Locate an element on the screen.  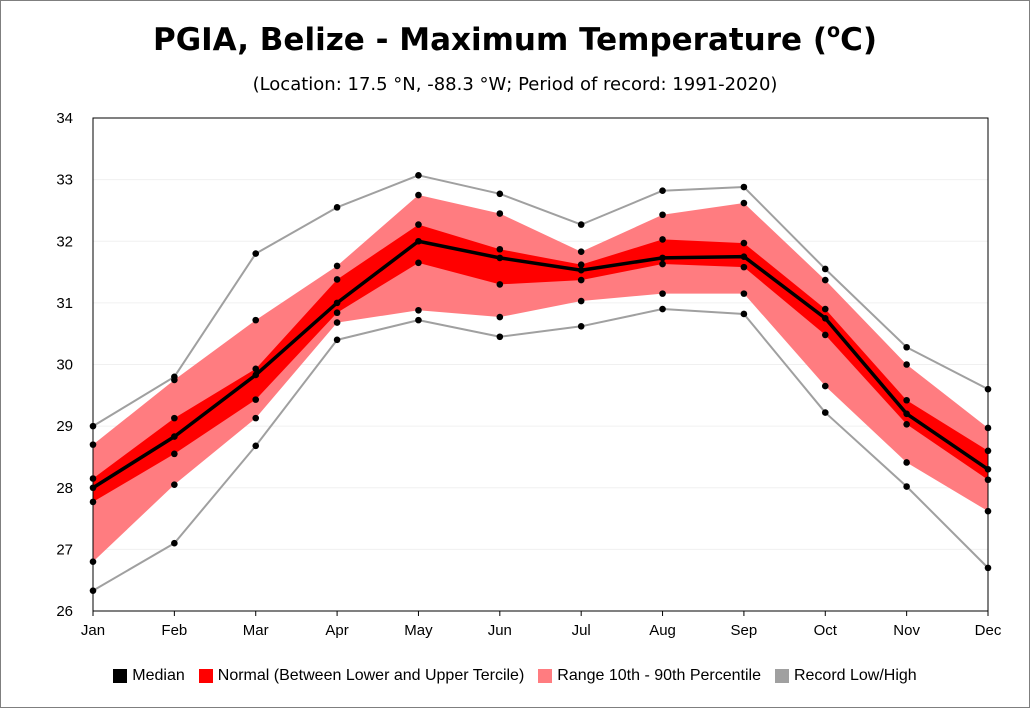
title-degree-sup: o is located at coordinates (834, 31).